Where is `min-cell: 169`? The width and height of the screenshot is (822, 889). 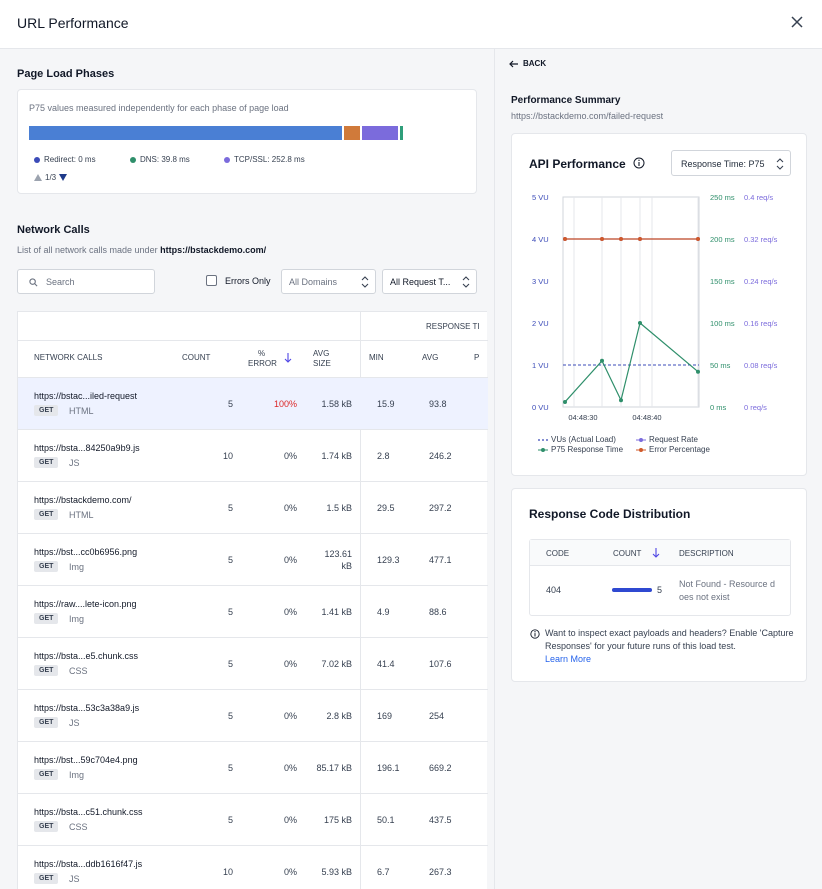
min-cell: 169 is located at coordinates (385, 716).